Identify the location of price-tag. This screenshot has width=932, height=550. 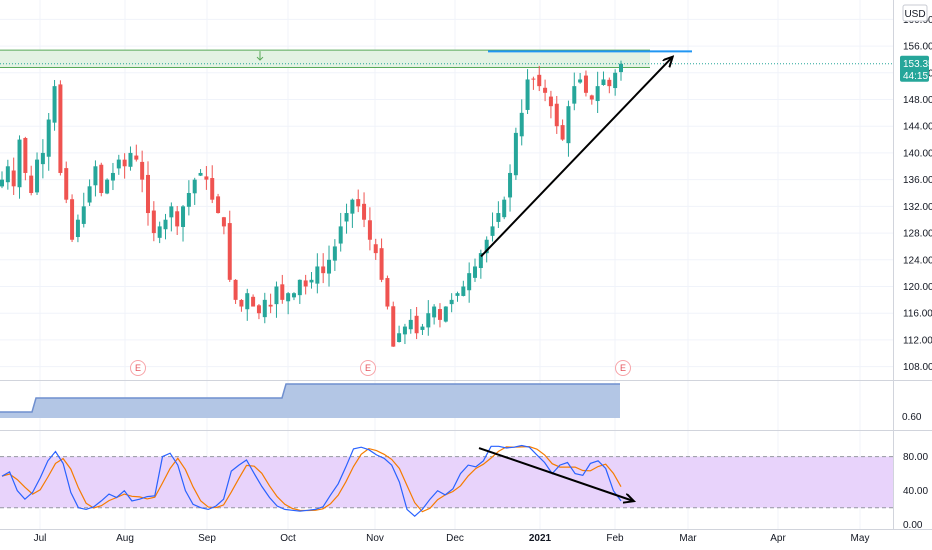
(914, 68).